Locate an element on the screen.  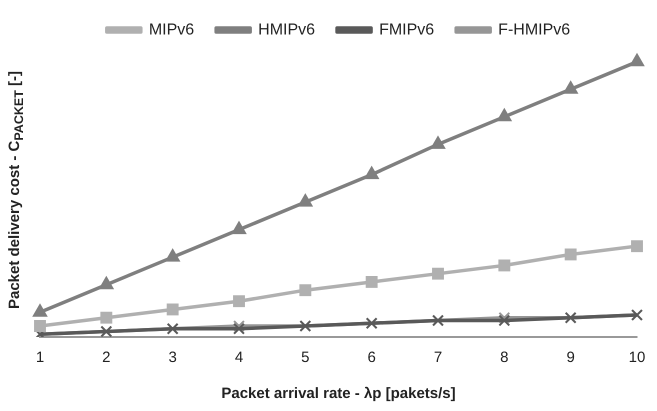
legend-label: F-HMIPv6 is located at coordinates (534, 29).